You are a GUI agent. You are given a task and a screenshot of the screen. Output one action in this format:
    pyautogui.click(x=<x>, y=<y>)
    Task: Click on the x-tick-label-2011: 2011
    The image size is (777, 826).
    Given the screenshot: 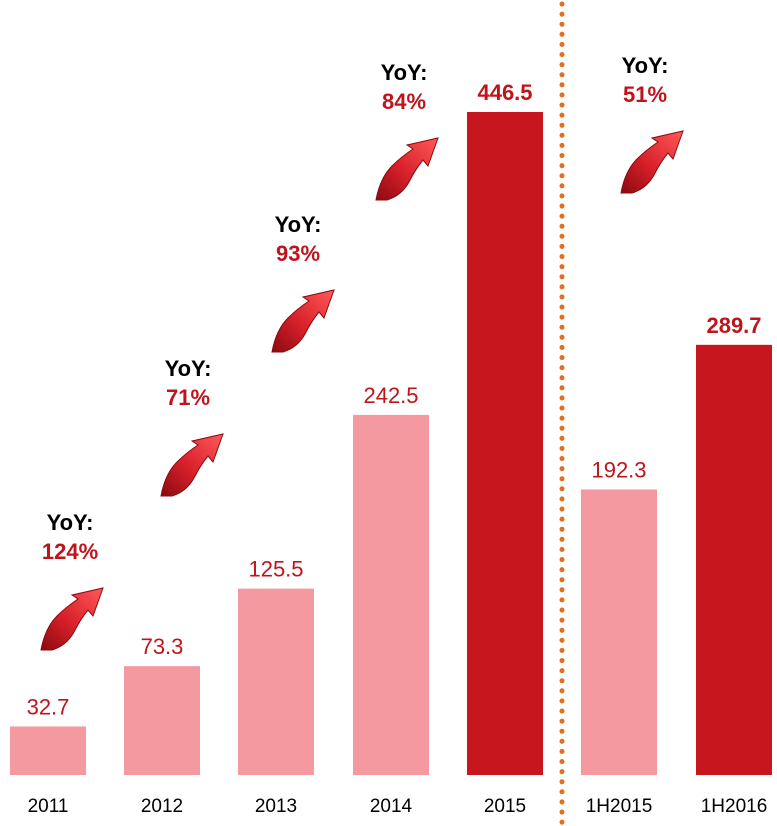 What is the action you would take?
    pyautogui.click(x=48, y=806)
    